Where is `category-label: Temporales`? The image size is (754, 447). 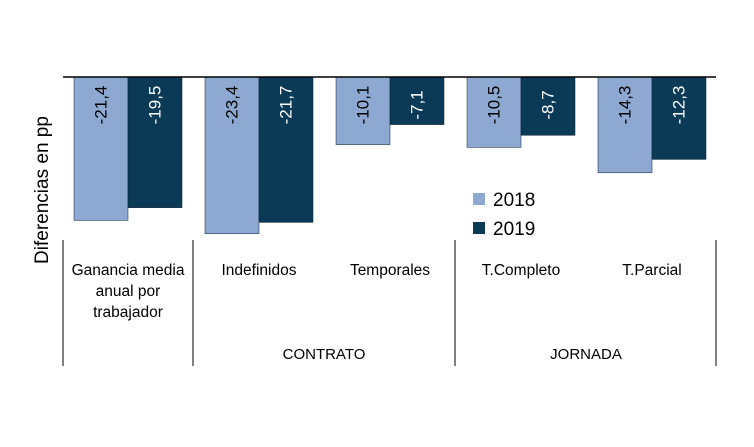 category-label: Temporales is located at coordinates (390, 270).